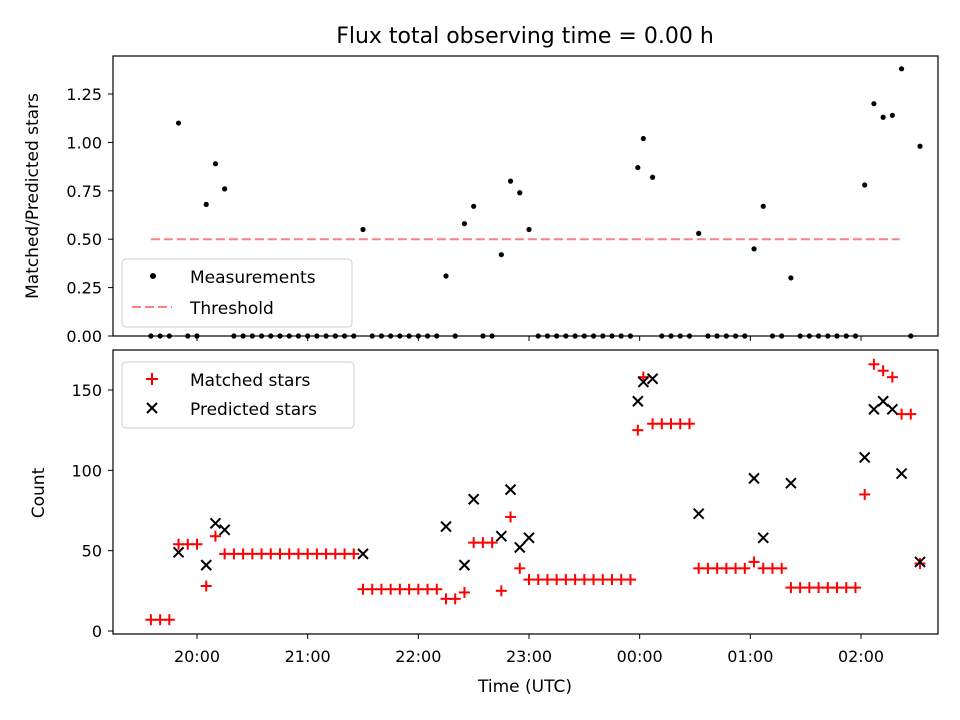 Image resolution: width=960 pixels, height=720 pixels. What do you see at coordinates (84, 288) in the screenshot?
I see `top-y-tick-label: 0.25` at bounding box center [84, 288].